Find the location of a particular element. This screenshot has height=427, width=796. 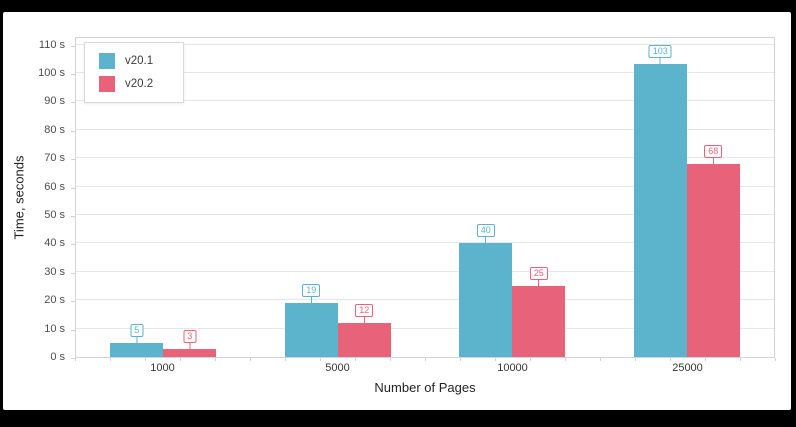

y-tick-label: 50 s is located at coordinates (54, 214).